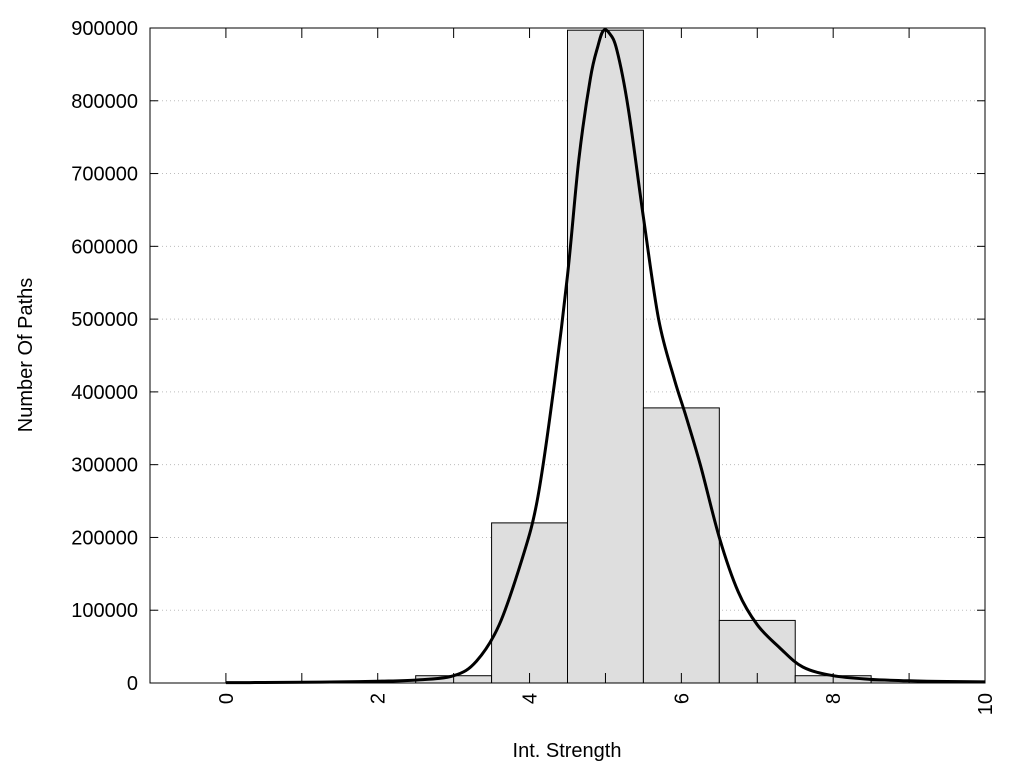  Describe the element at coordinates (104, 466) in the screenshot. I see `y-tick-label: 300000` at that location.